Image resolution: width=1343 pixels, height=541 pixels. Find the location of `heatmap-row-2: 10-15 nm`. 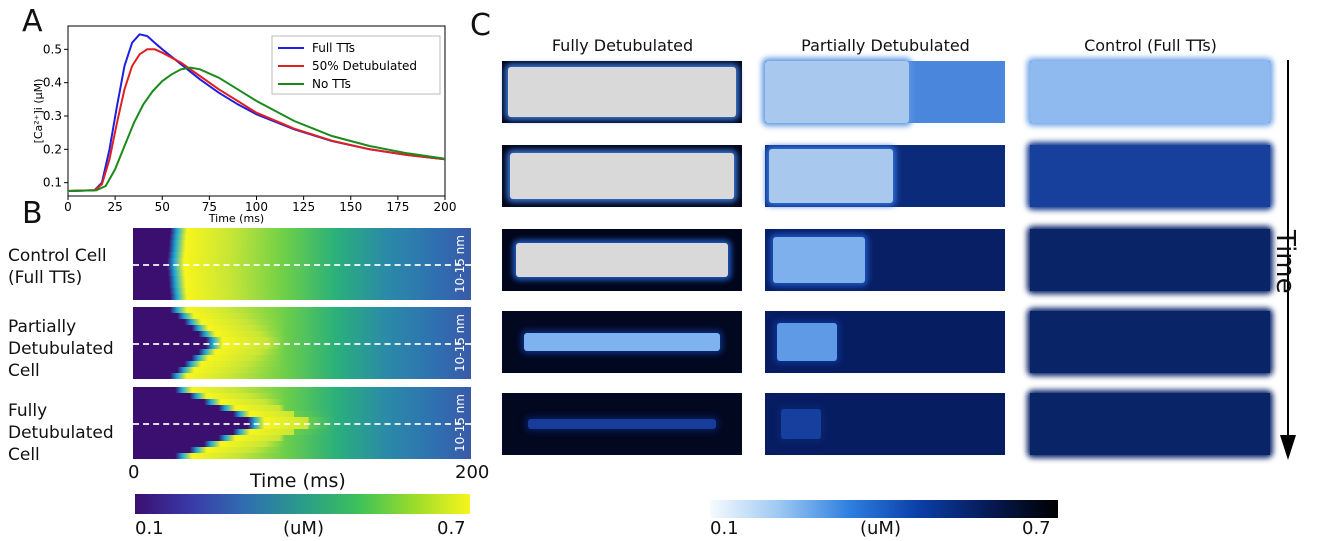

heatmap-row-2: 10-15 nm is located at coordinates (302, 423).